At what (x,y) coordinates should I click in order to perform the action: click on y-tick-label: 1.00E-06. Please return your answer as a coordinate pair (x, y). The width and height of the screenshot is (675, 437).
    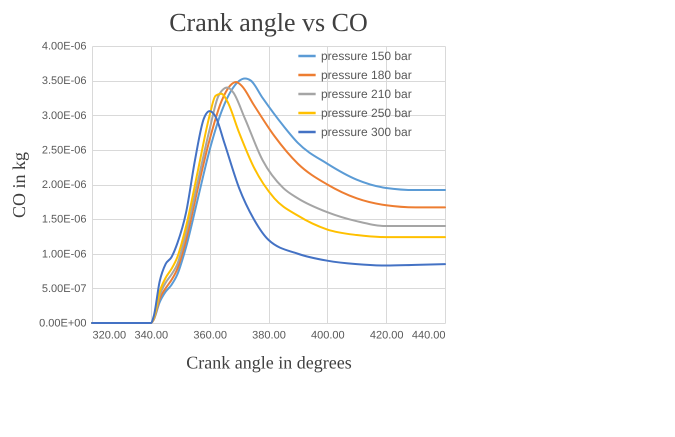
    Looking at the image, I should click on (64, 254).